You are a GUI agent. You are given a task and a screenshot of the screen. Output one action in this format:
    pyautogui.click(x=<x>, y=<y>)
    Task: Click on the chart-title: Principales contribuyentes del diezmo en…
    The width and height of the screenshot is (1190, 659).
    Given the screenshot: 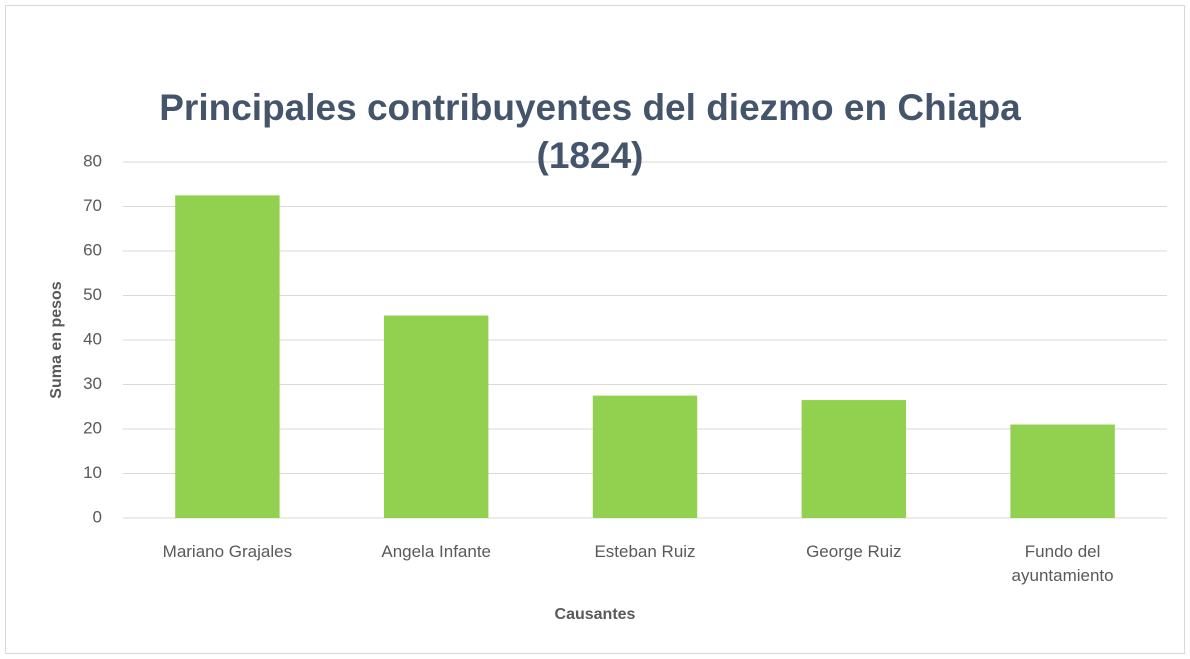 What is the action you would take?
    pyautogui.click(x=590, y=131)
    